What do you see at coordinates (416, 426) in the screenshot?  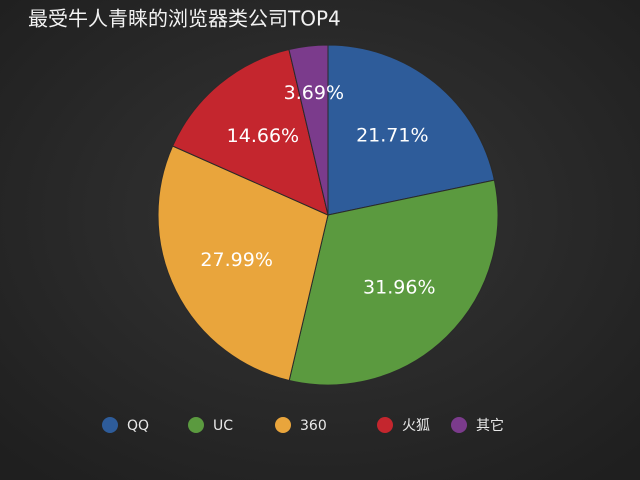 I see `legend-label: 火狐` at bounding box center [416, 426].